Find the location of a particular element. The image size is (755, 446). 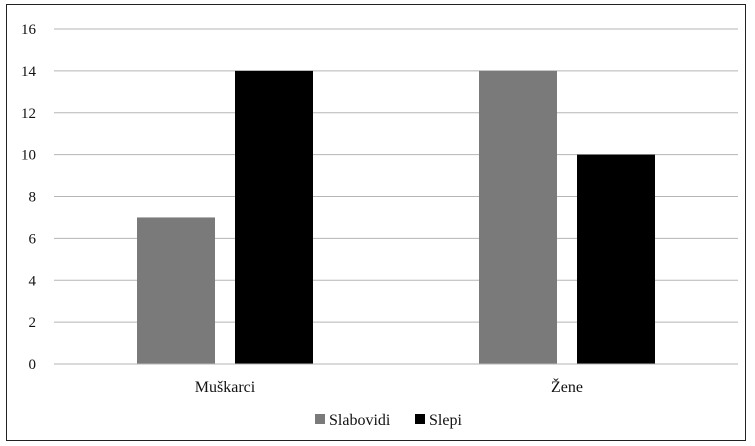

bar-slabovidi-žene is located at coordinates (518, 217).